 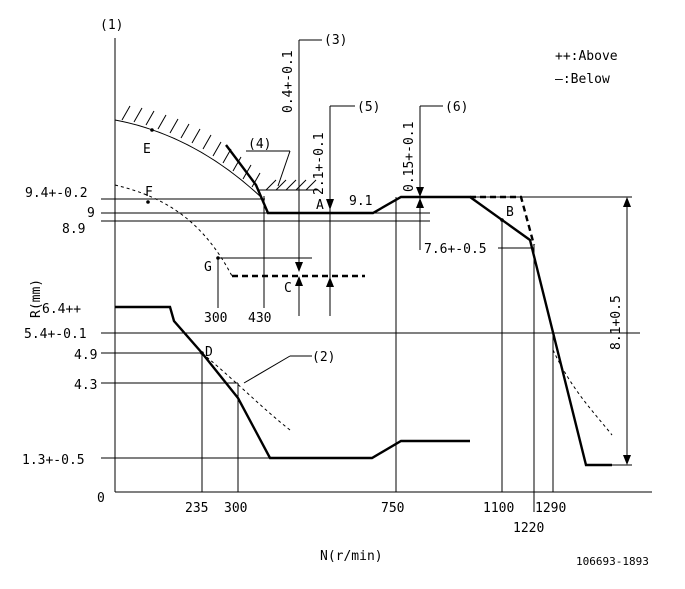 I want to click on dim-6-arrow-top, so click(x=420, y=192).